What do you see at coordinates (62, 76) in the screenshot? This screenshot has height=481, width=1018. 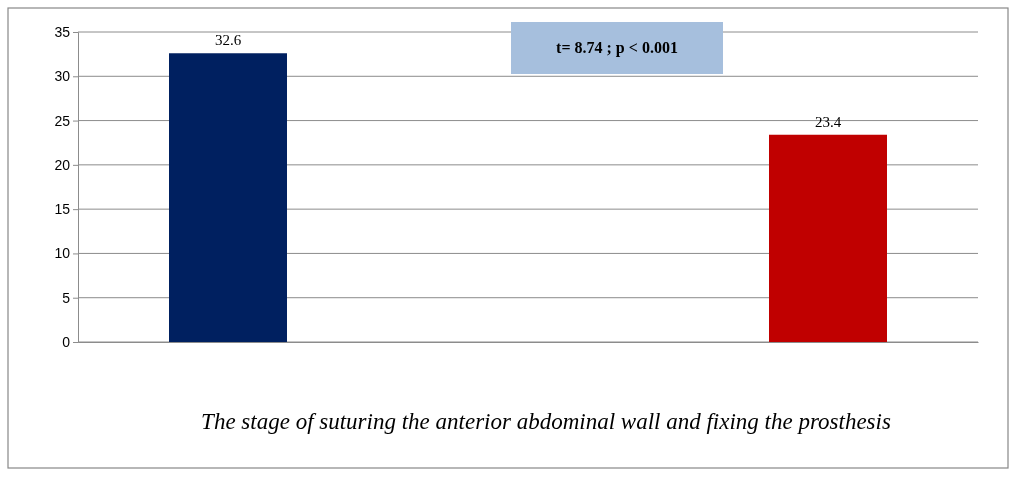 I see `y-tick-label: 30` at bounding box center [62, 76].